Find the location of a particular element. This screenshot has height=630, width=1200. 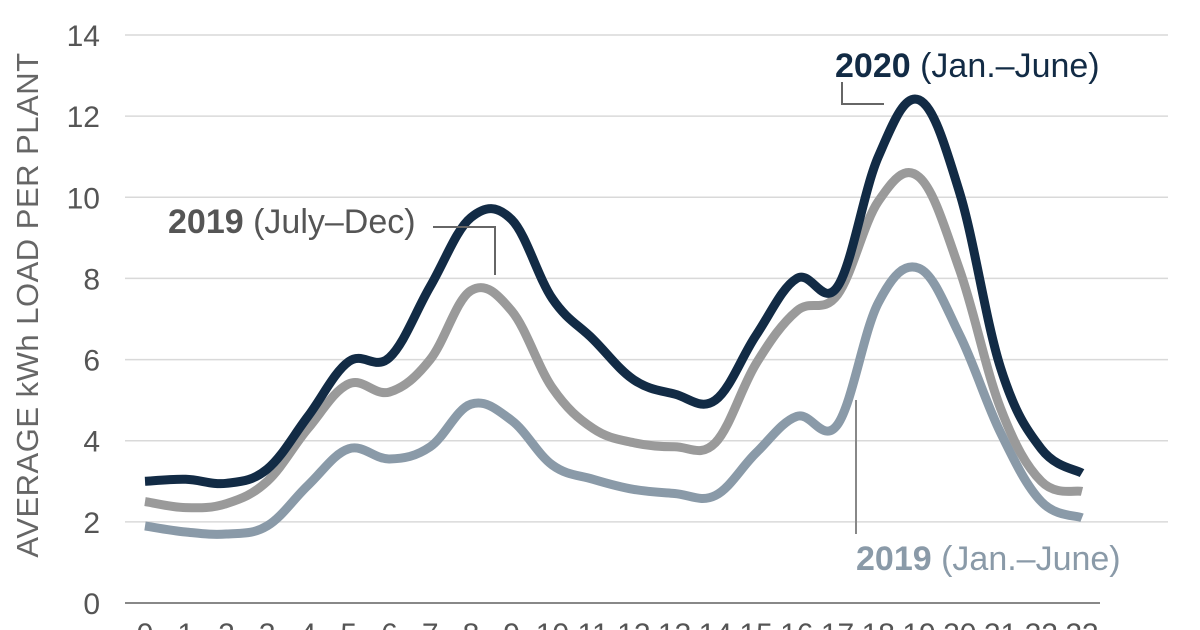

y-tick-label: 10 is located at coordinates (83, 198).